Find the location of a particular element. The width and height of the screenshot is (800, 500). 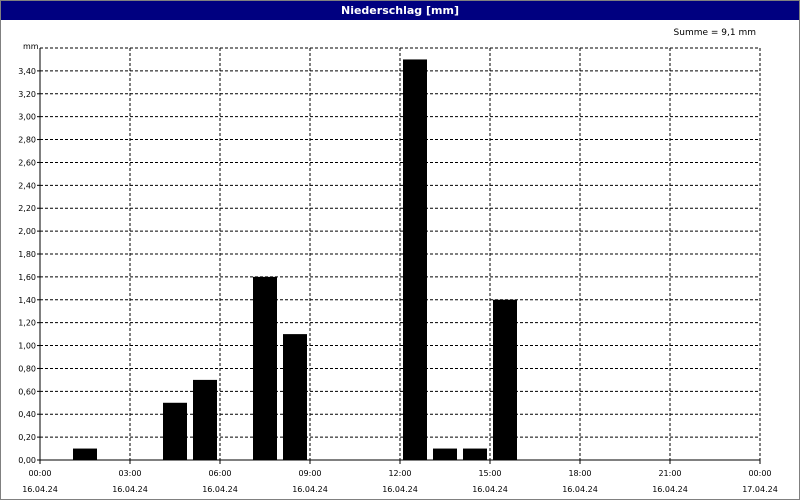

y-tick-label: 0,80 is located at coordinates (27, 368).